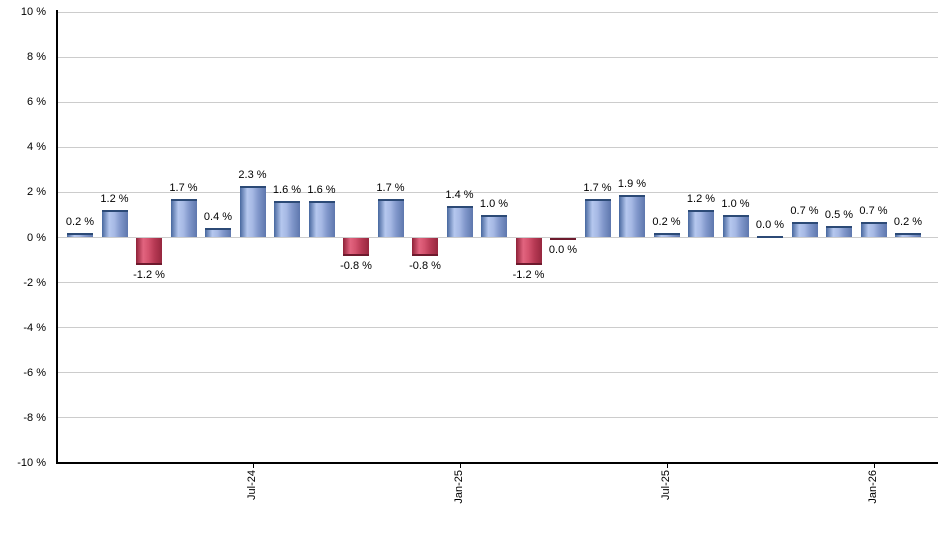  What do you see at coordinates (458, 486) in the screenshot?
I see `x-axis-tick-label: Jan-25` at bounding box center [458, 486].